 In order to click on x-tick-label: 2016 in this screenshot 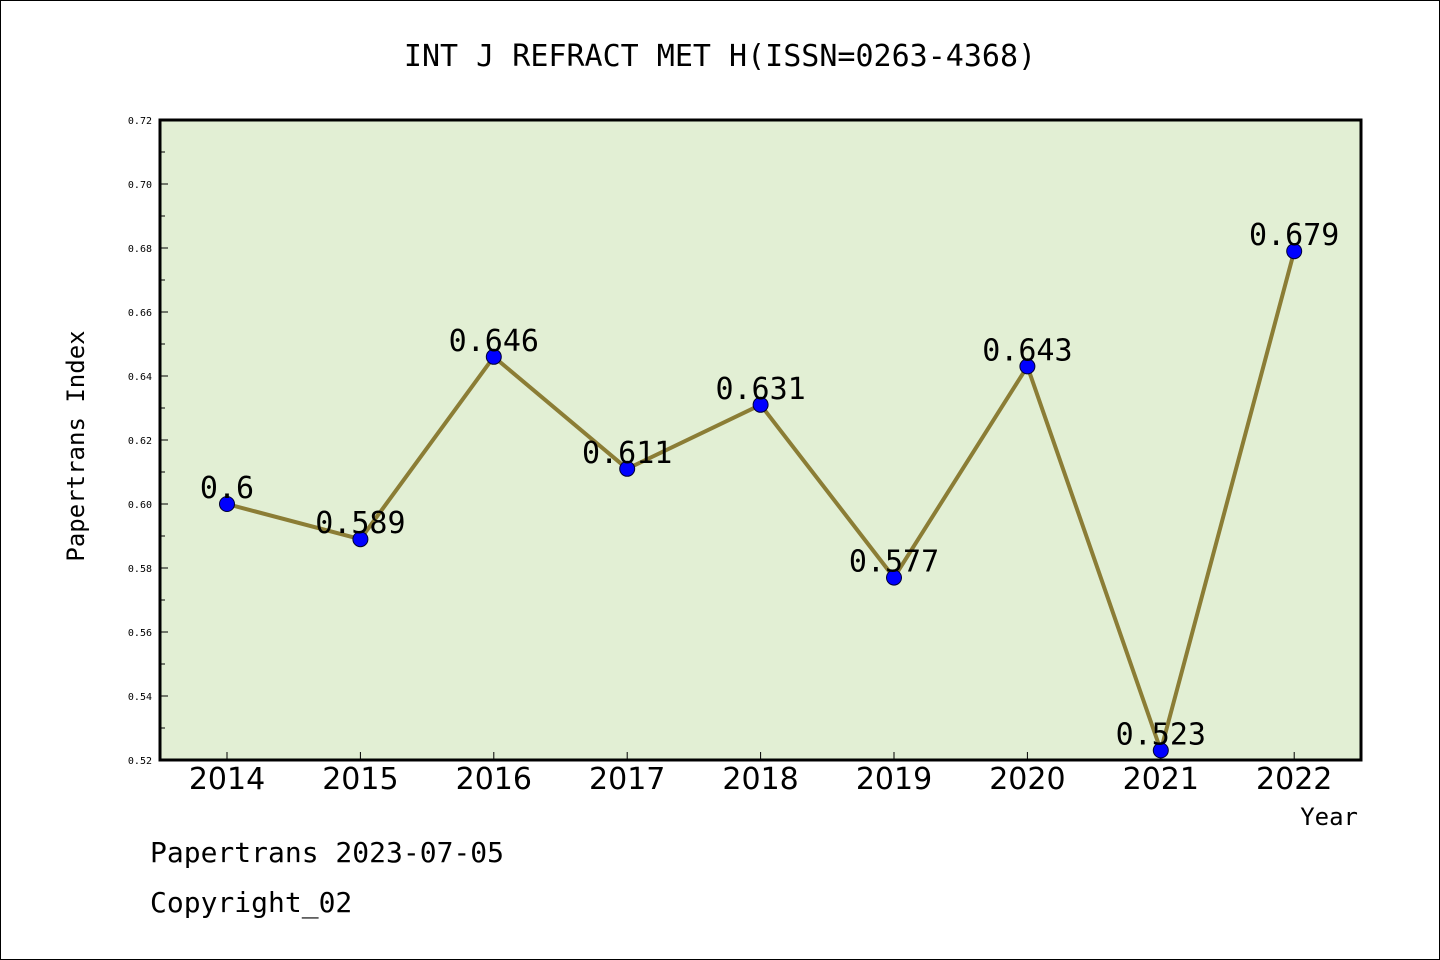, I will do `click(494, 779)`.